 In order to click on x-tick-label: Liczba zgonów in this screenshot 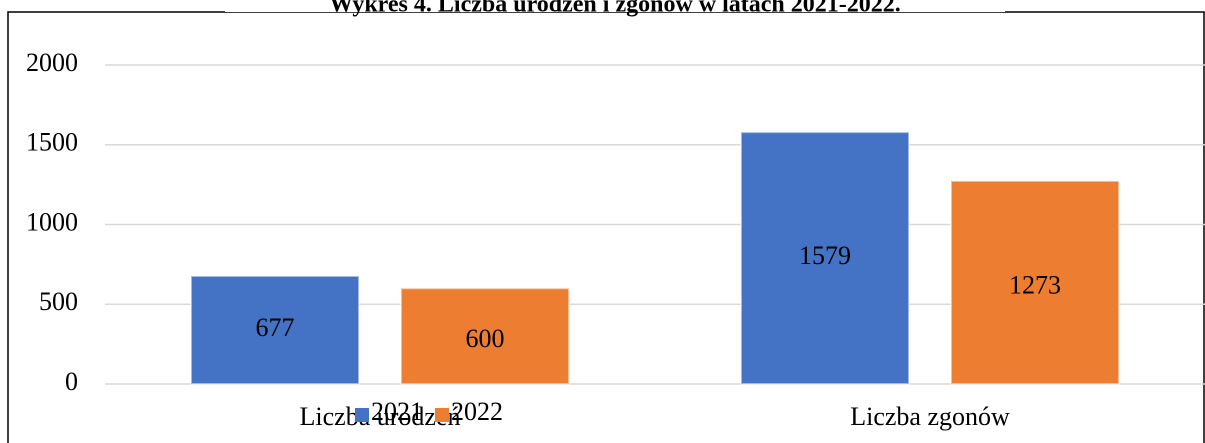, I will do `click(930, 416)`.